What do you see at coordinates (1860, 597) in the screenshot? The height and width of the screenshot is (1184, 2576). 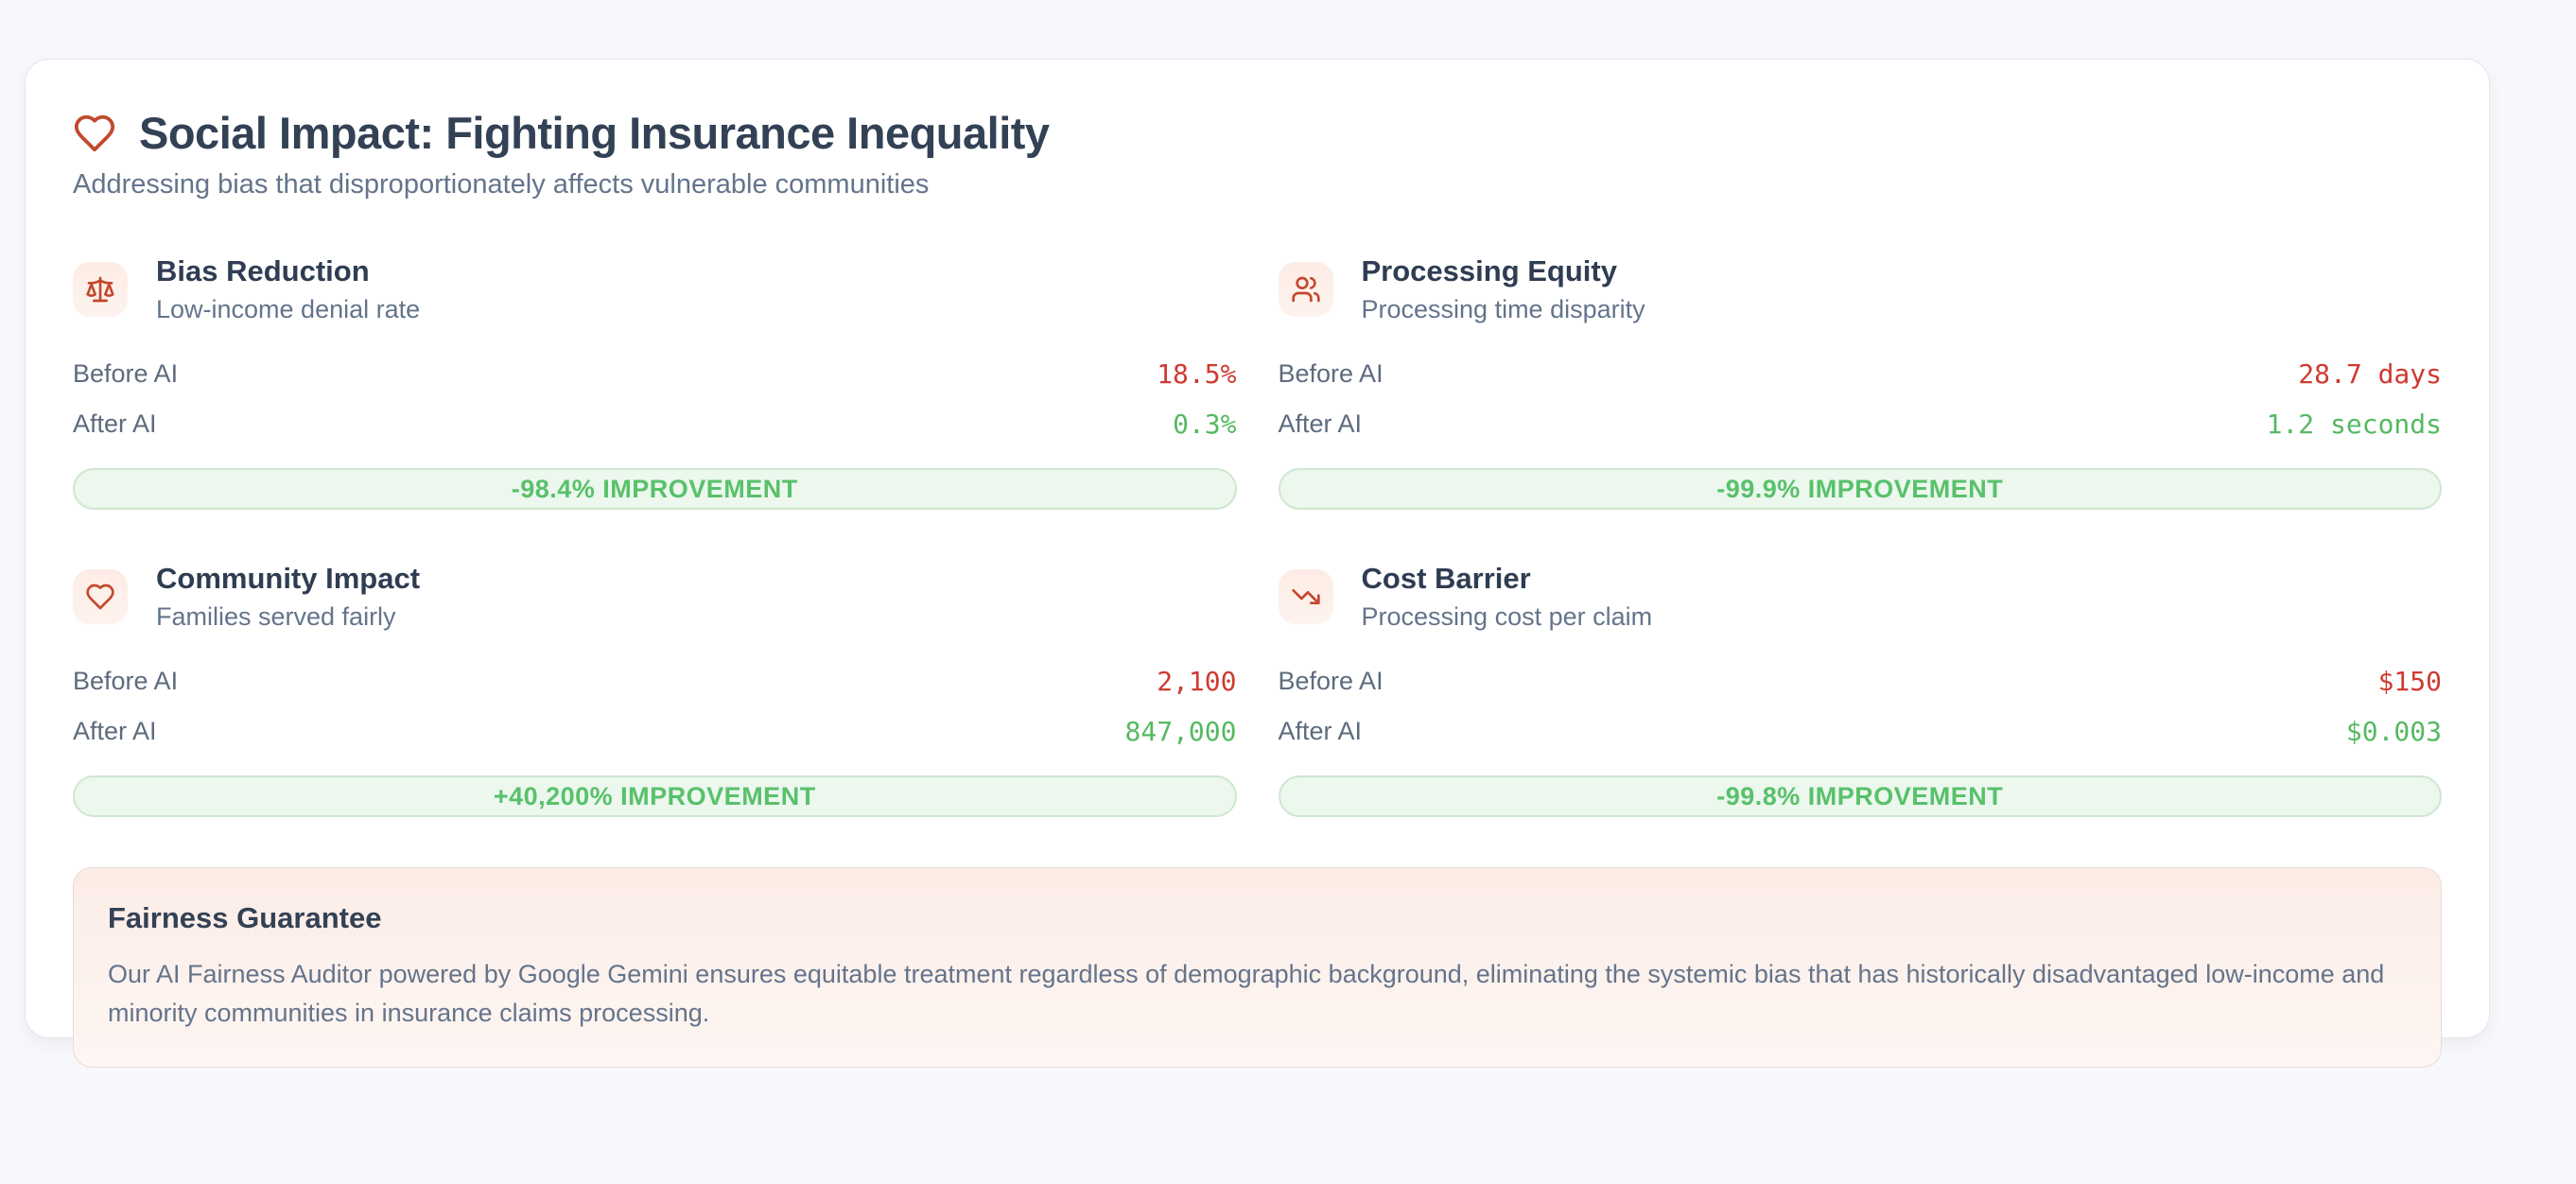 I see `metric-header: Cost Barrier Processing cost per claim` at bounding box center [1860, 597].